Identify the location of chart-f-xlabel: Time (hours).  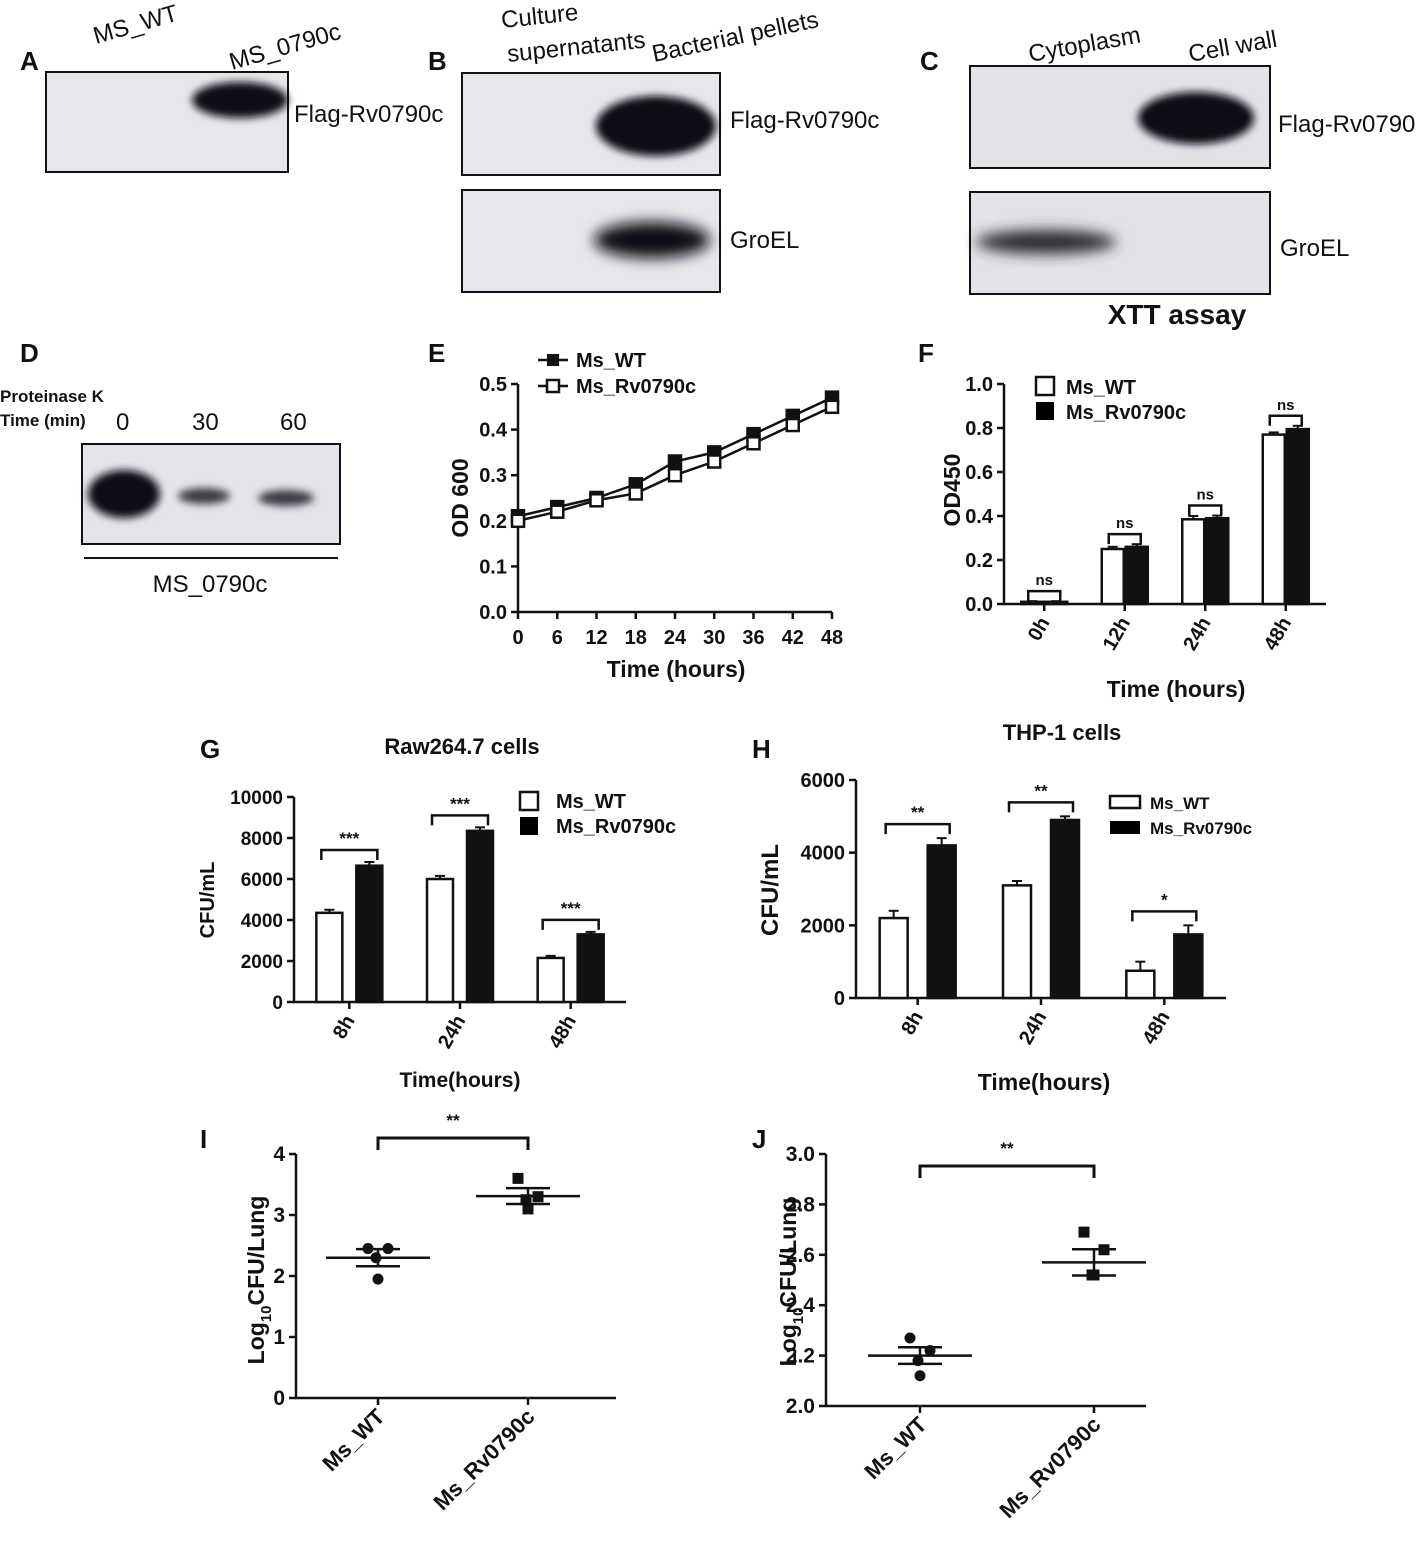
(1176, 689).